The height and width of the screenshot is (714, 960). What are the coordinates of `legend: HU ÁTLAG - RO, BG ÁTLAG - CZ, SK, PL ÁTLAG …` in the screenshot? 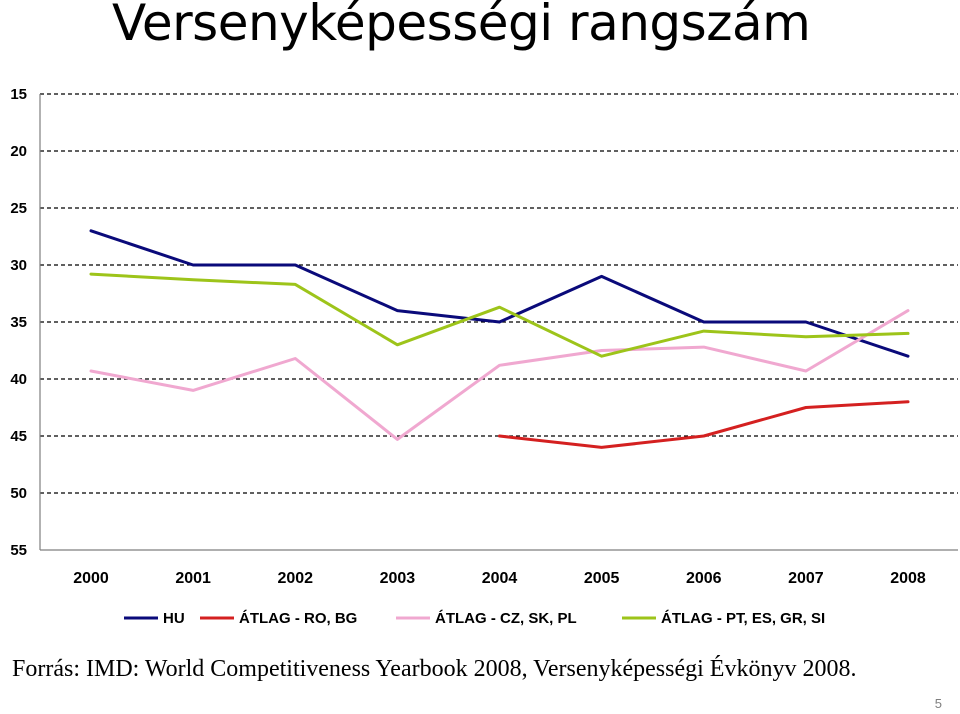 It's located at (474, 618).